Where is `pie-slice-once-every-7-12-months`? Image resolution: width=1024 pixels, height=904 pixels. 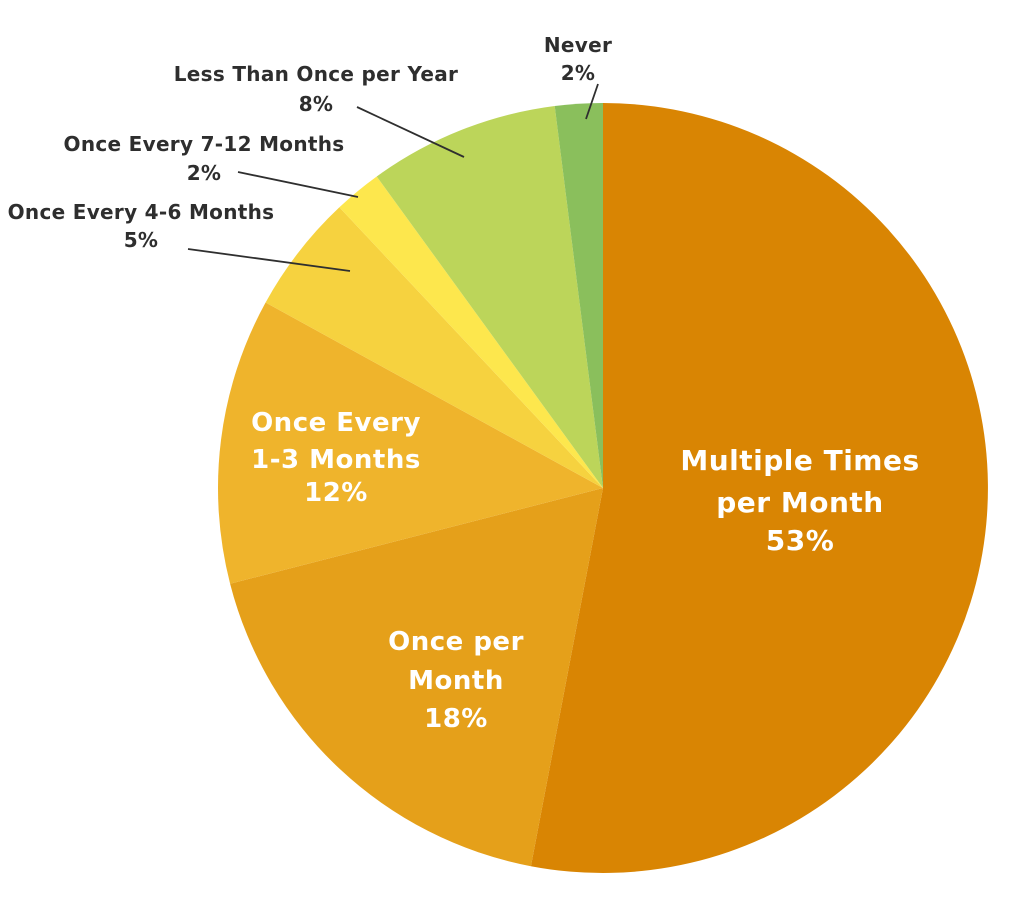
pie-slice-once-every-7-12-months is located at coordinates (471, 332).